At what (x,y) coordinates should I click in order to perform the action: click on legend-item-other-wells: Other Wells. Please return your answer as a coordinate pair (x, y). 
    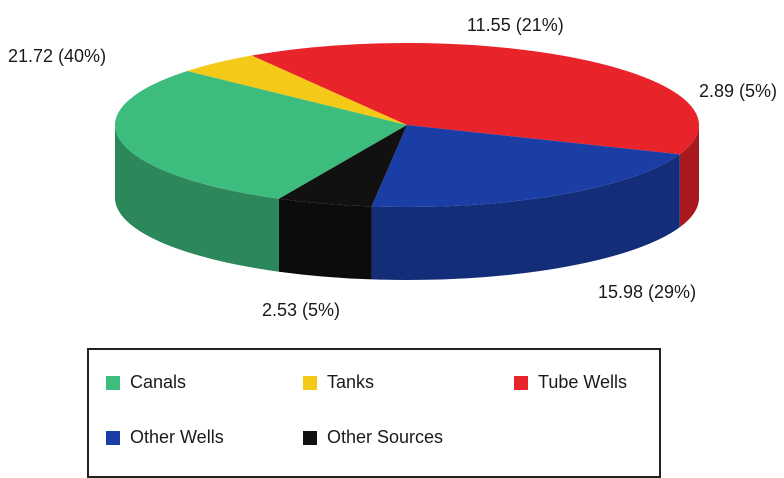
    Looking at the image, I should click on (165, 437).